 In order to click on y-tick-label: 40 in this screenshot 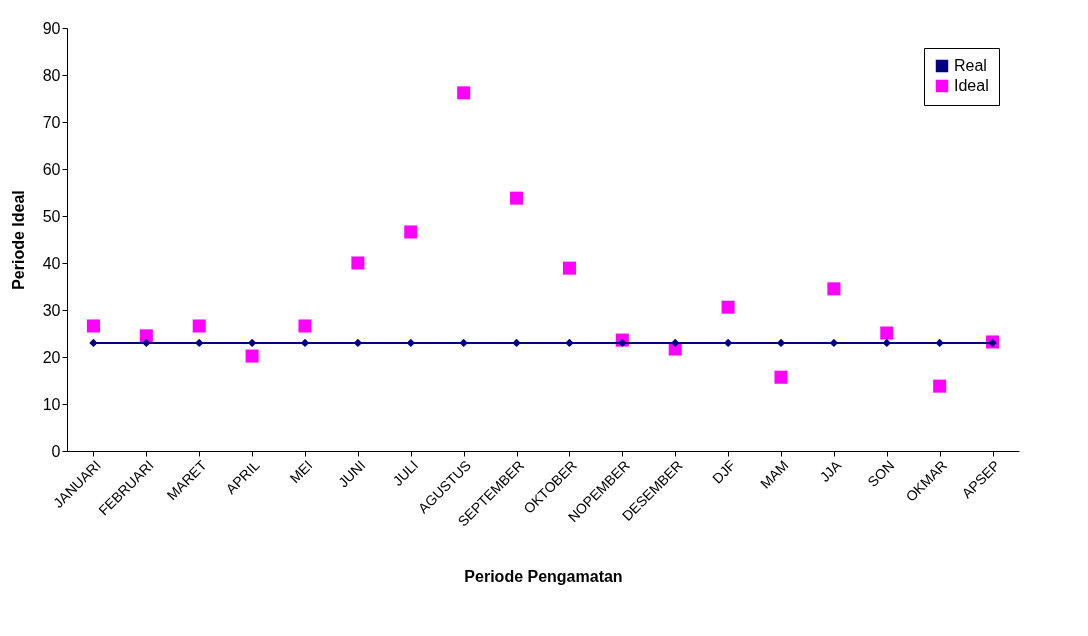, I will do `click(51, 263)`.